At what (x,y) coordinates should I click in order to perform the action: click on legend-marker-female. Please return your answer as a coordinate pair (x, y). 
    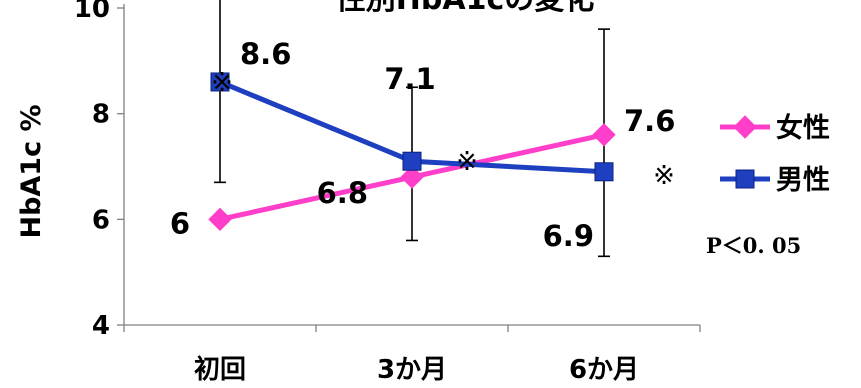
    Looking at the image, I should click on (745, 127).